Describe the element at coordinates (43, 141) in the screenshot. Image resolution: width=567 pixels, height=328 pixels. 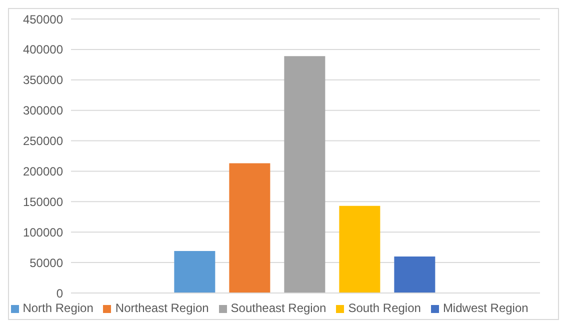
I see `y-tick-label: 250000` at that location.